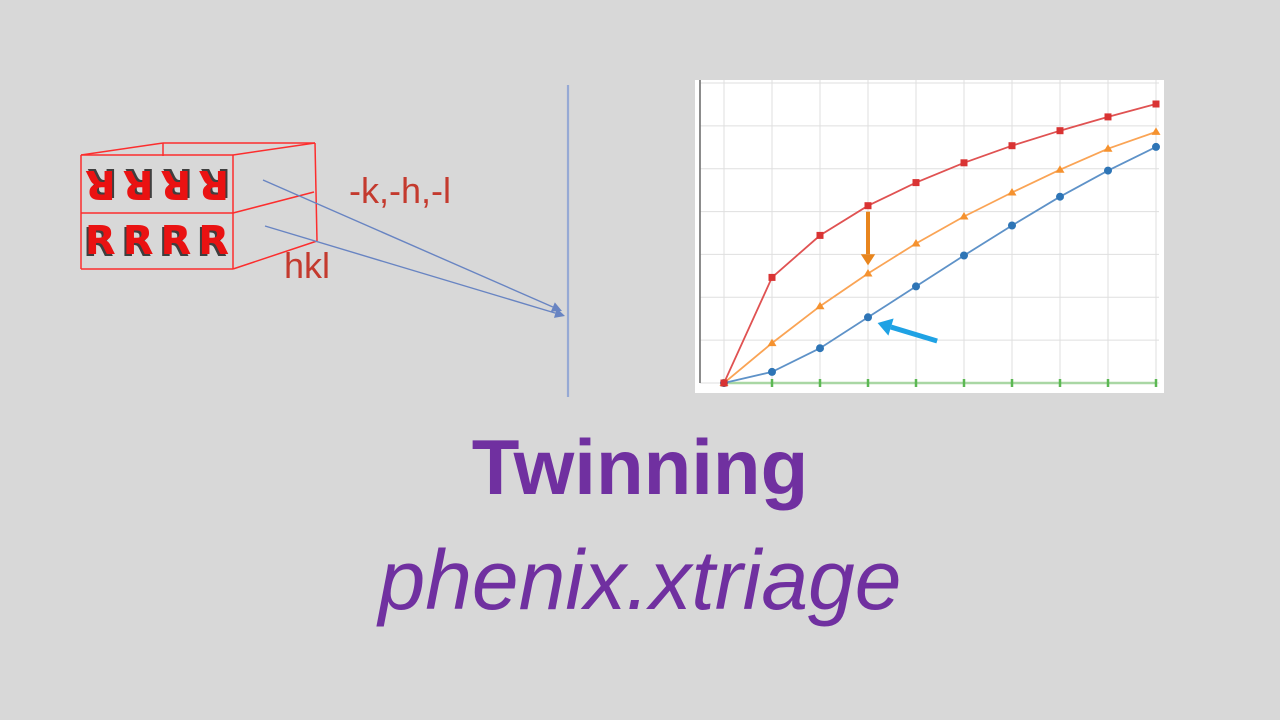 This screenshot has height=720, width=1280. Describe the element at coordinates (640, 580) in the screenshot. I see `slide-subtitle: phenix.xtriage` at that location.